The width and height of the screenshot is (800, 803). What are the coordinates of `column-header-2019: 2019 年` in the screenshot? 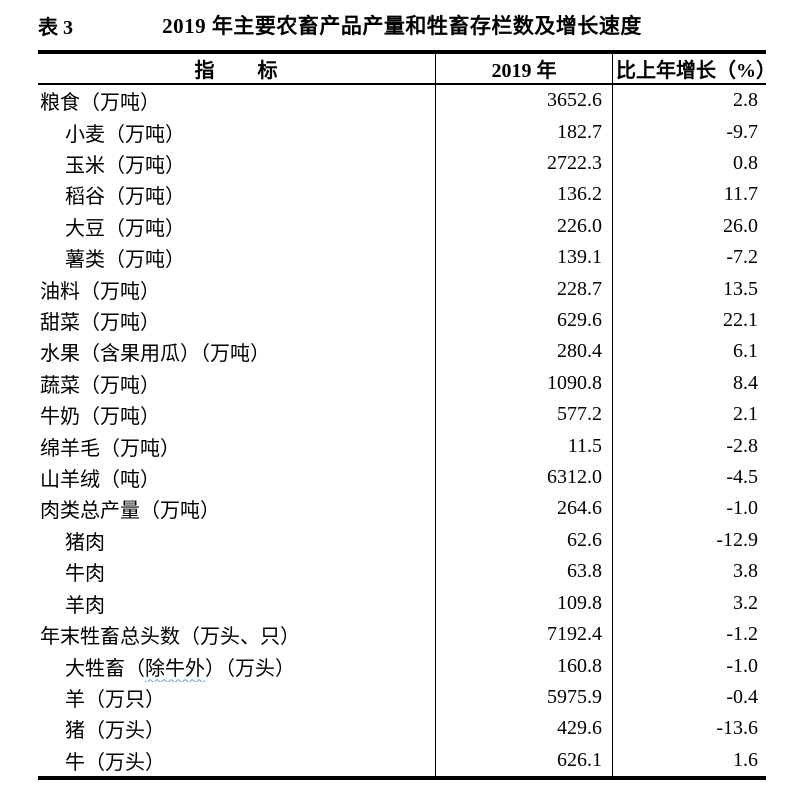 It's located at (523, 68).